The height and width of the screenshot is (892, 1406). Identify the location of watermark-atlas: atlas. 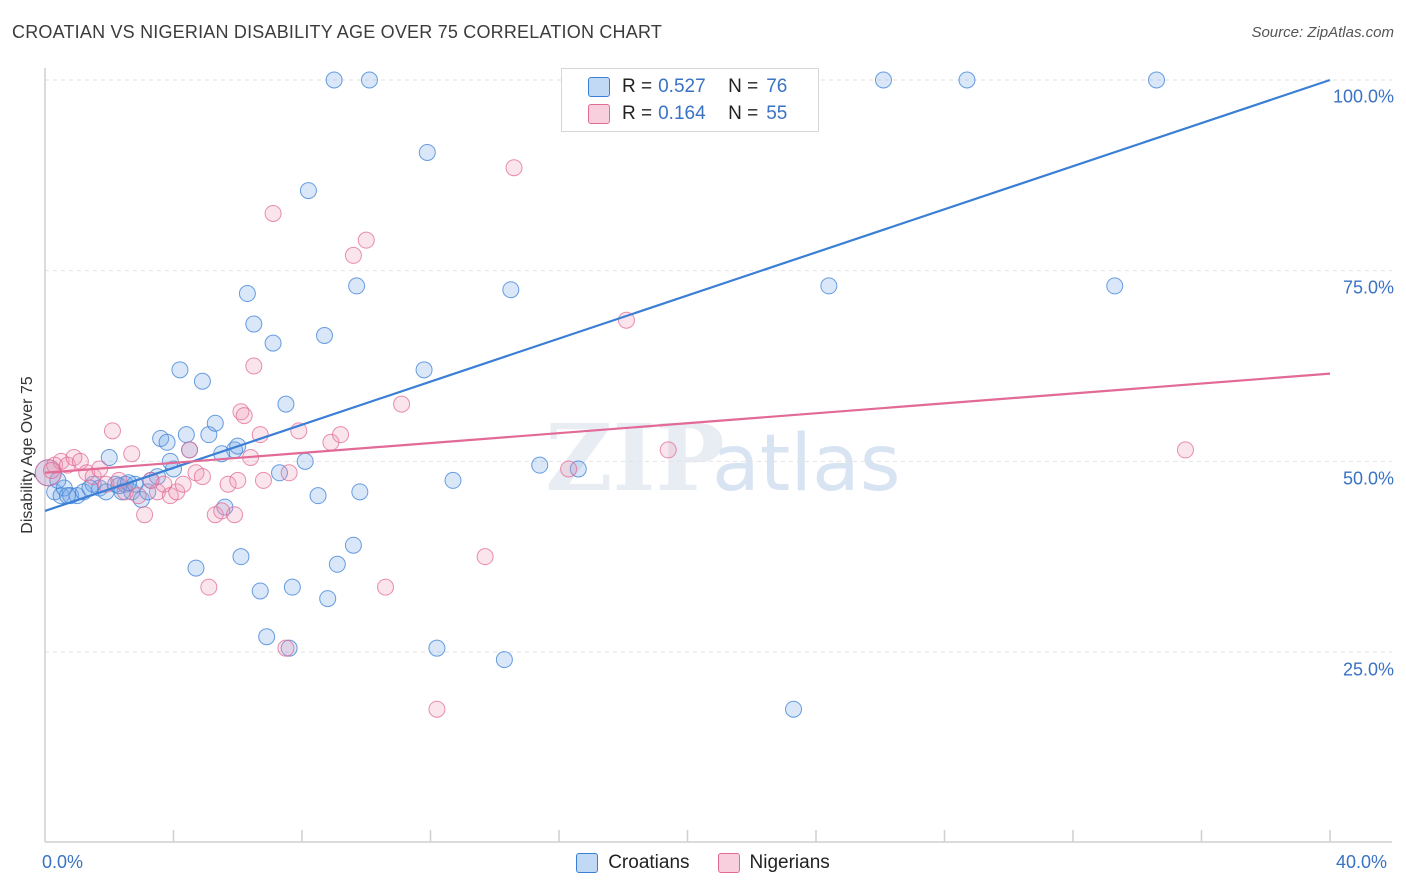
(806, 464).